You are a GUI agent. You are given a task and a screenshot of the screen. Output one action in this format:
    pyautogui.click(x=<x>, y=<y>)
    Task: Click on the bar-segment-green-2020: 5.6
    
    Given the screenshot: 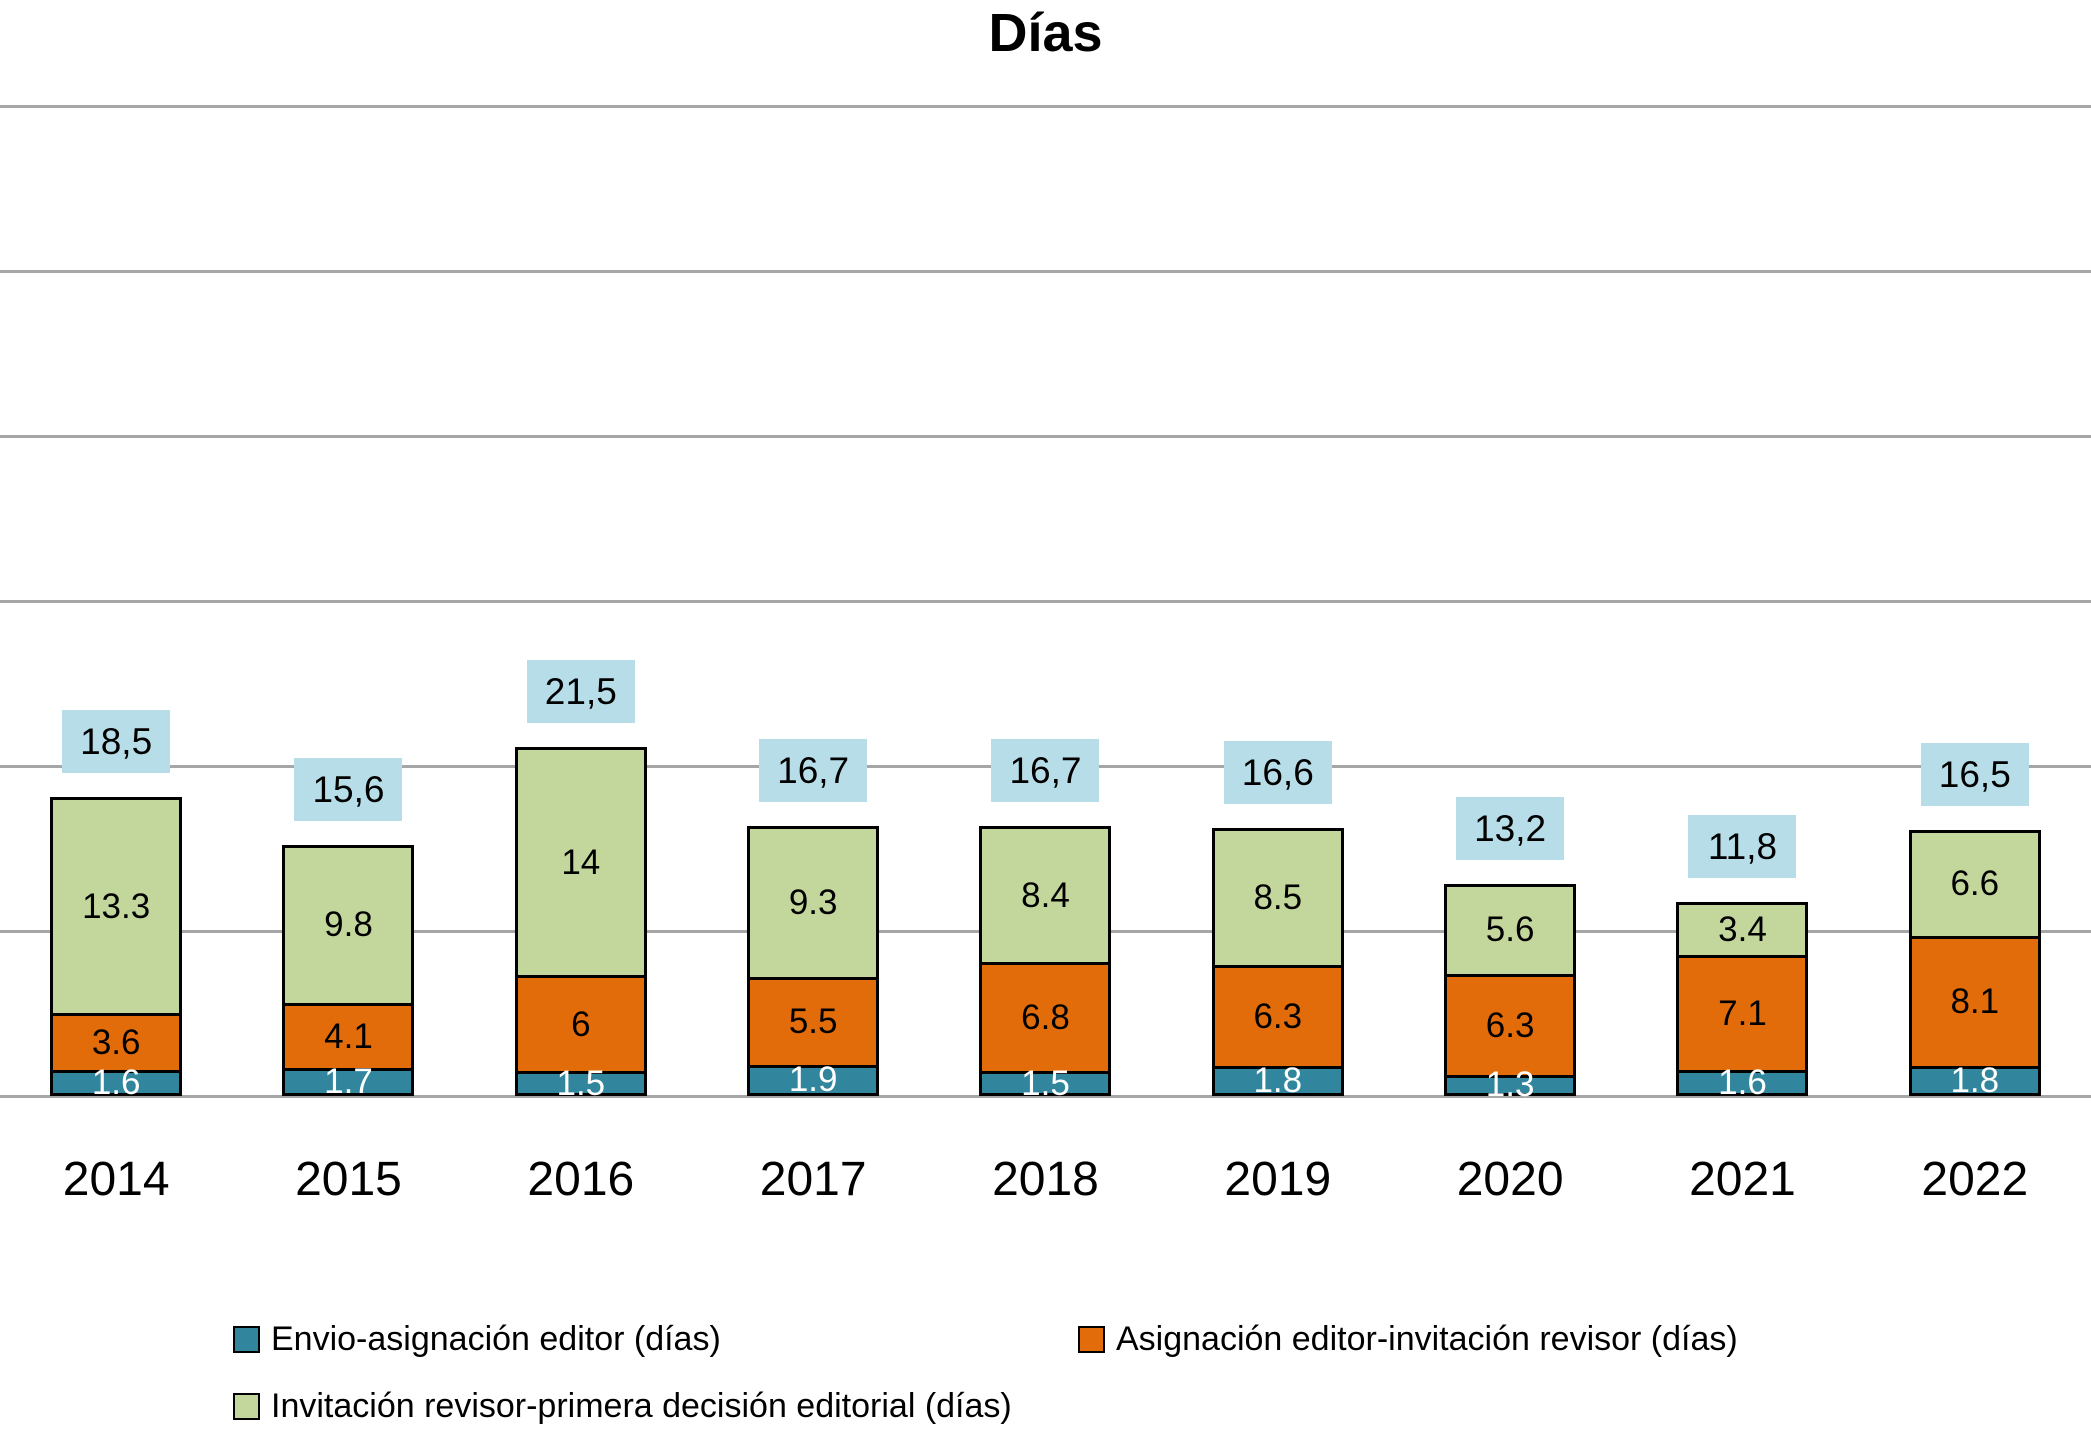 What is the action you would take?
    pyautogui.click(x=1510, y=930)
    